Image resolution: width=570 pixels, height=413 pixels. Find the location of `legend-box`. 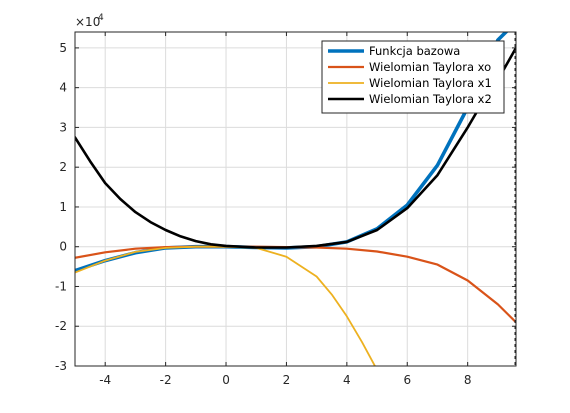

legend-box is located at coordinates (413, 77).